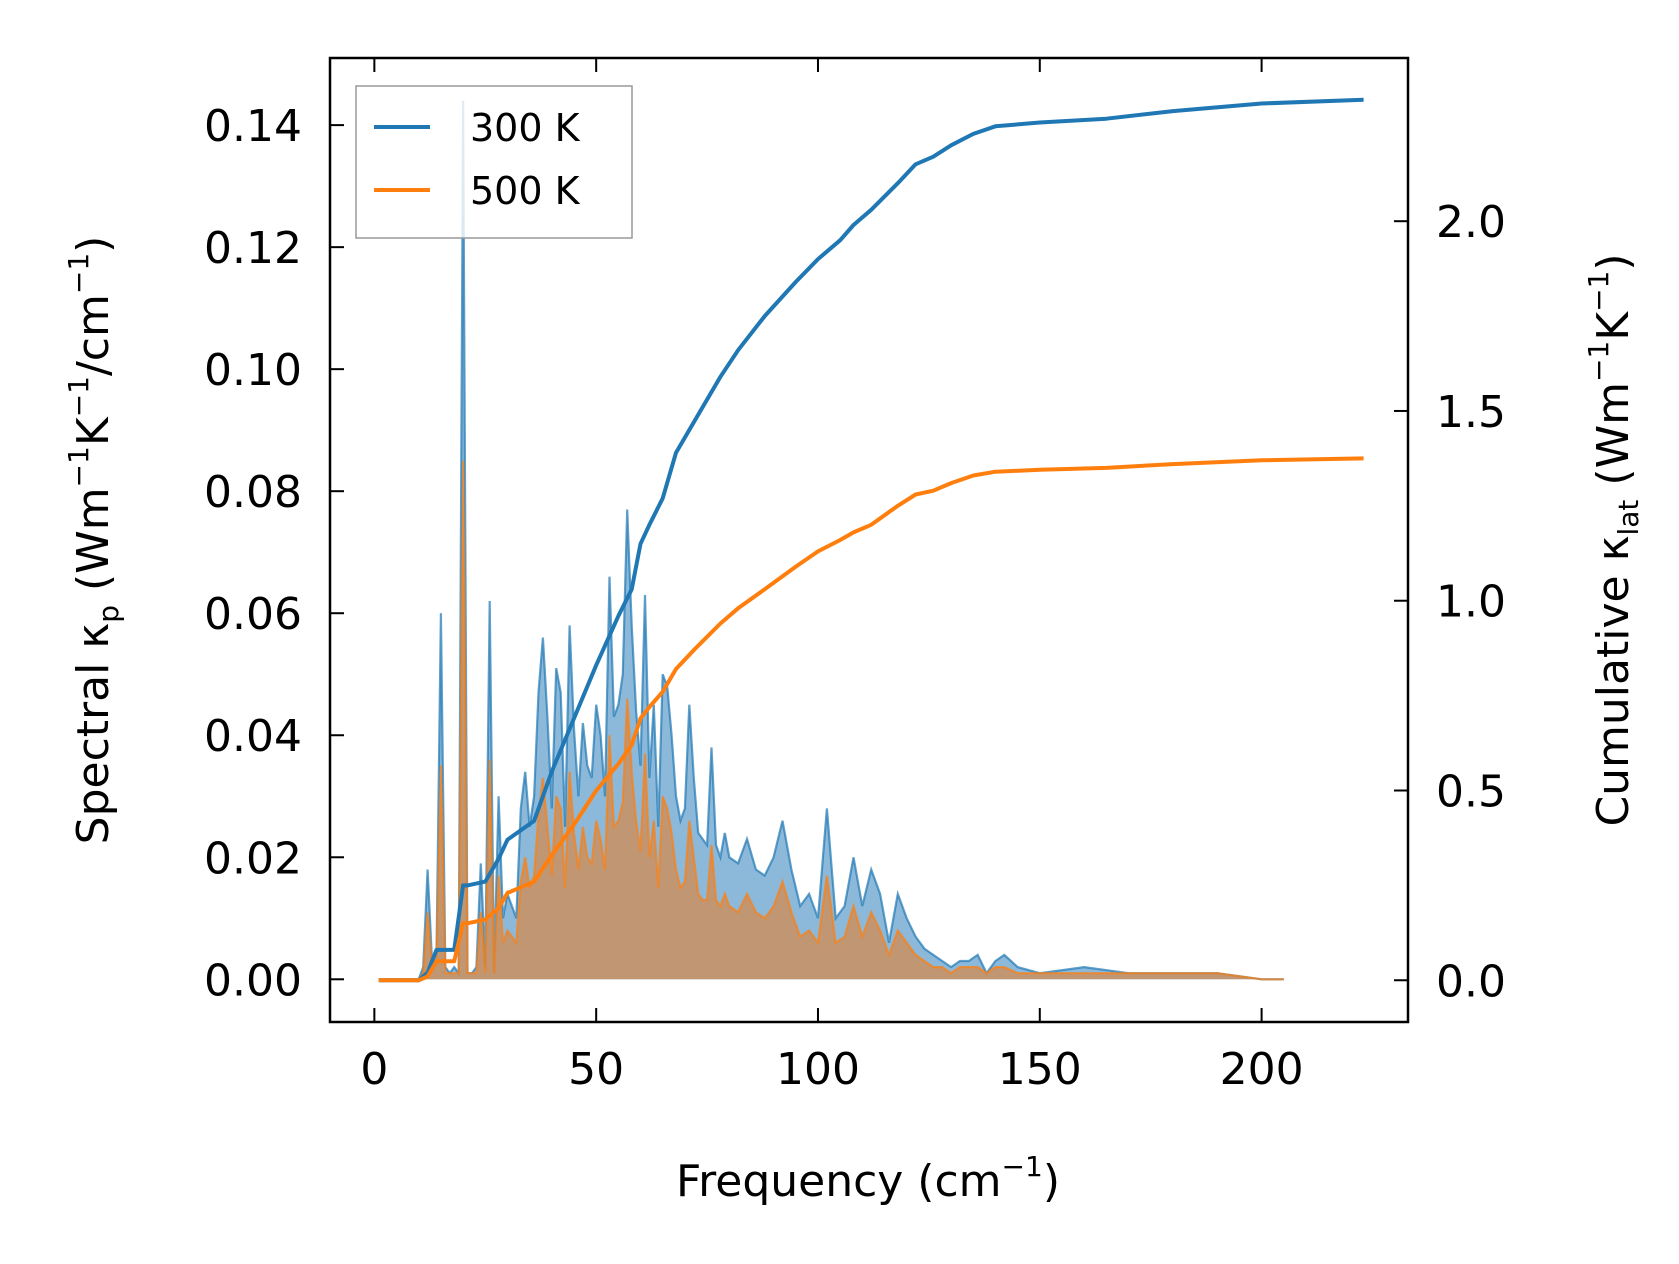 The height and width of the screenshot is (1264, 1679). I want to click on y-left-tick-label: 0.14, so click(253, 126).